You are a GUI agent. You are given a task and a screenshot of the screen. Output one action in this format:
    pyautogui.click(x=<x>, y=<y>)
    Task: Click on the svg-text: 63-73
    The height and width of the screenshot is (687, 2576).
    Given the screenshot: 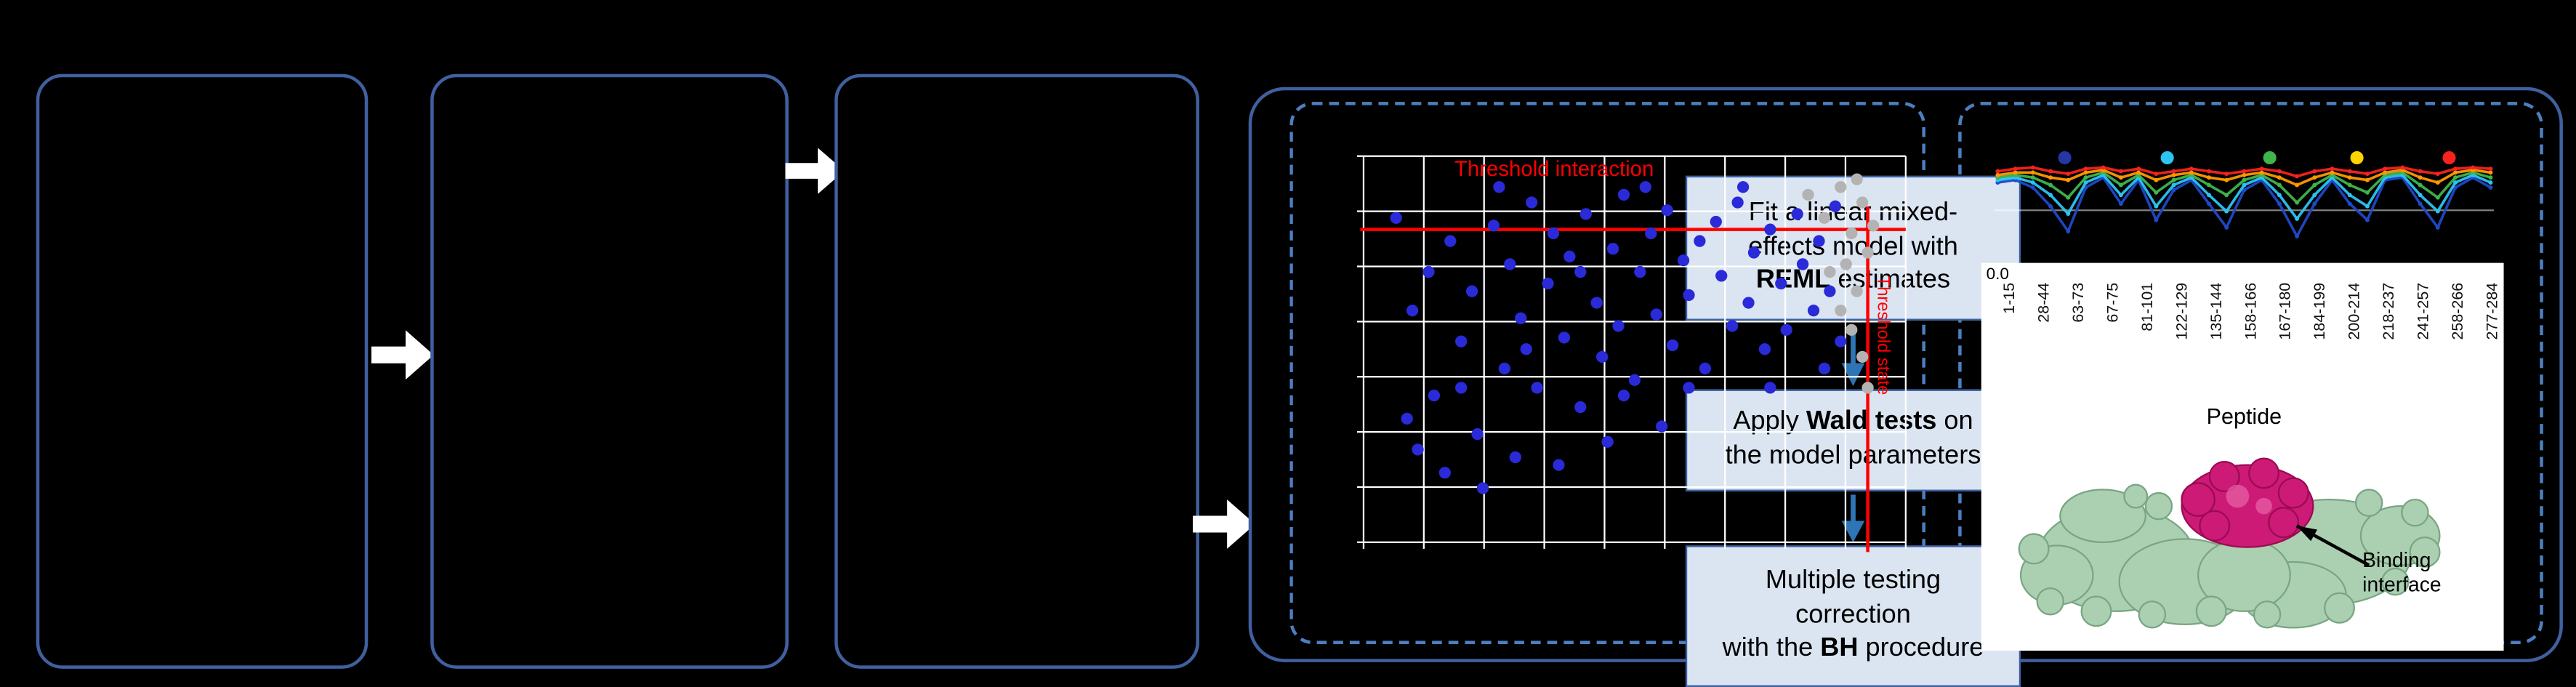 What is the action you would take?
    pyautogui.click(x=2078, y=303)
    